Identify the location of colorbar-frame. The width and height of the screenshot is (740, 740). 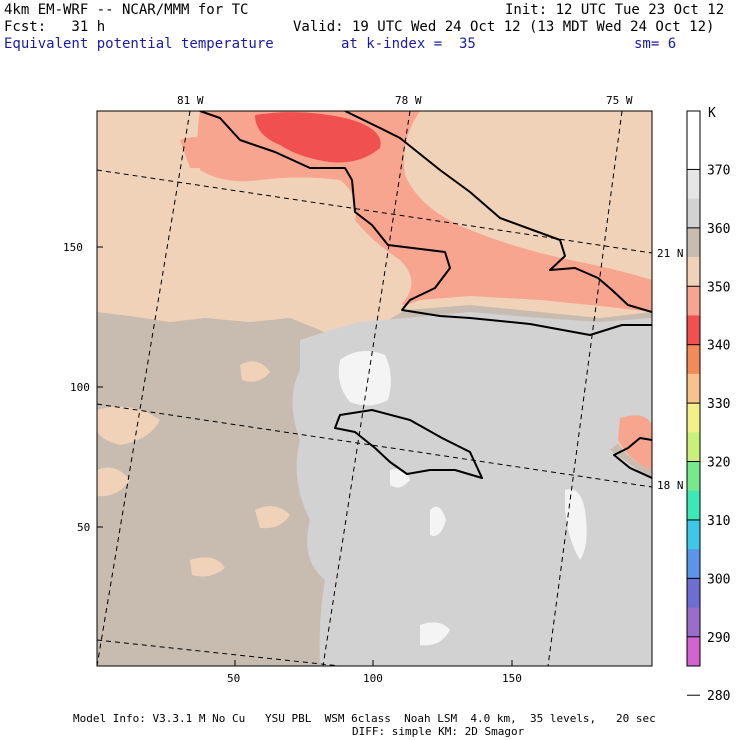
(693, 388).